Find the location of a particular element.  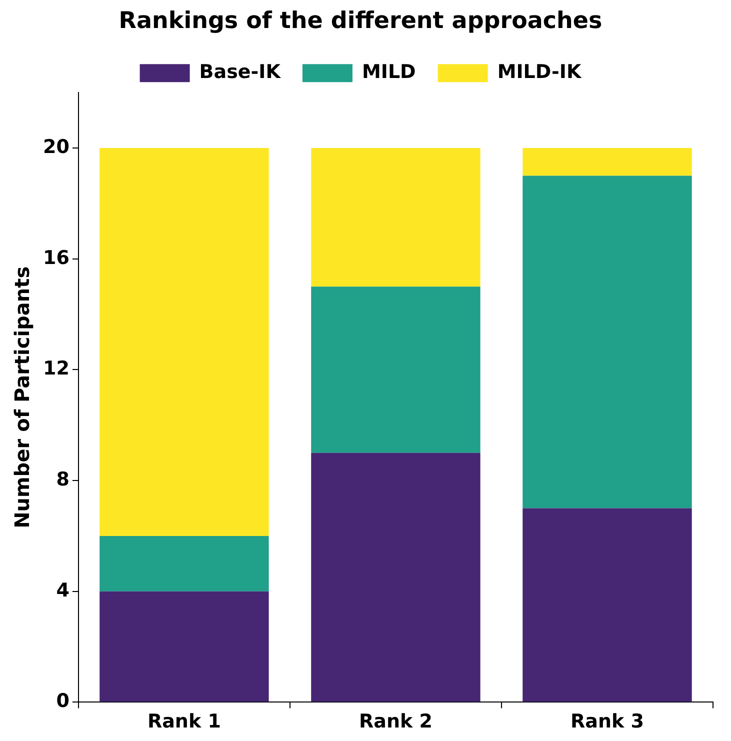

legend-label: Base-IK is located at coordinates (240, 72).